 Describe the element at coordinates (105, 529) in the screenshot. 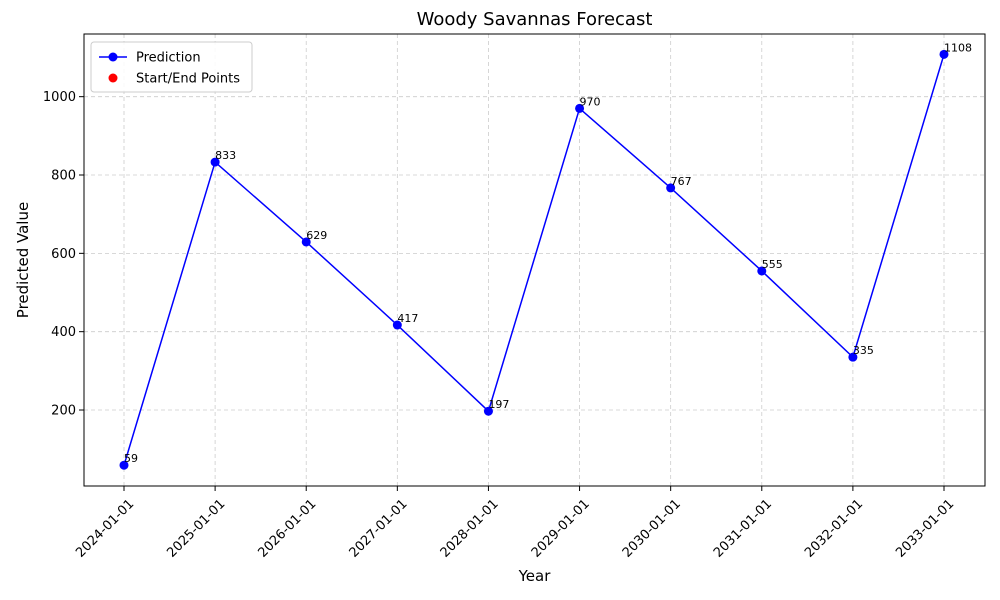

I see `x-tick-label: 2024-01-01` at that location.